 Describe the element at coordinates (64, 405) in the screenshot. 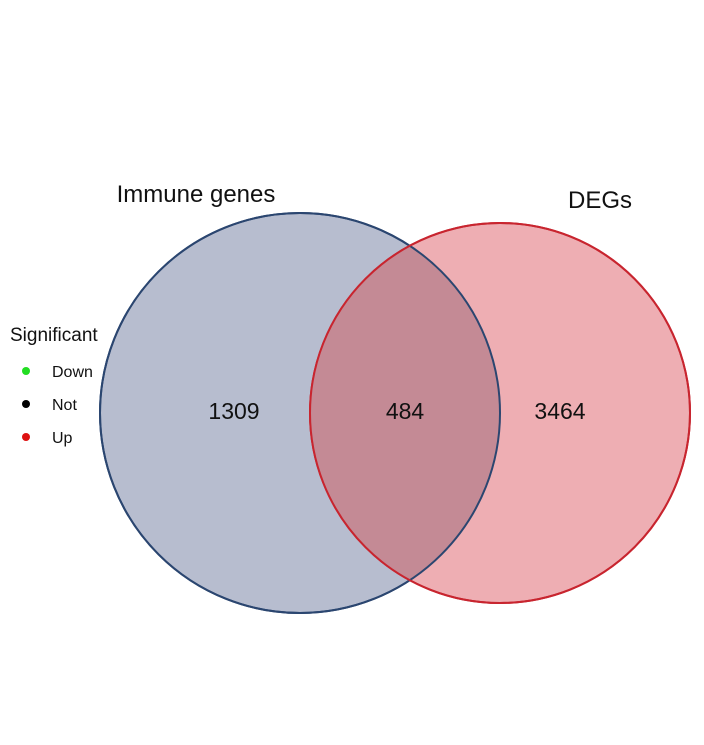

I see `legend-not-label: Not` at that location.